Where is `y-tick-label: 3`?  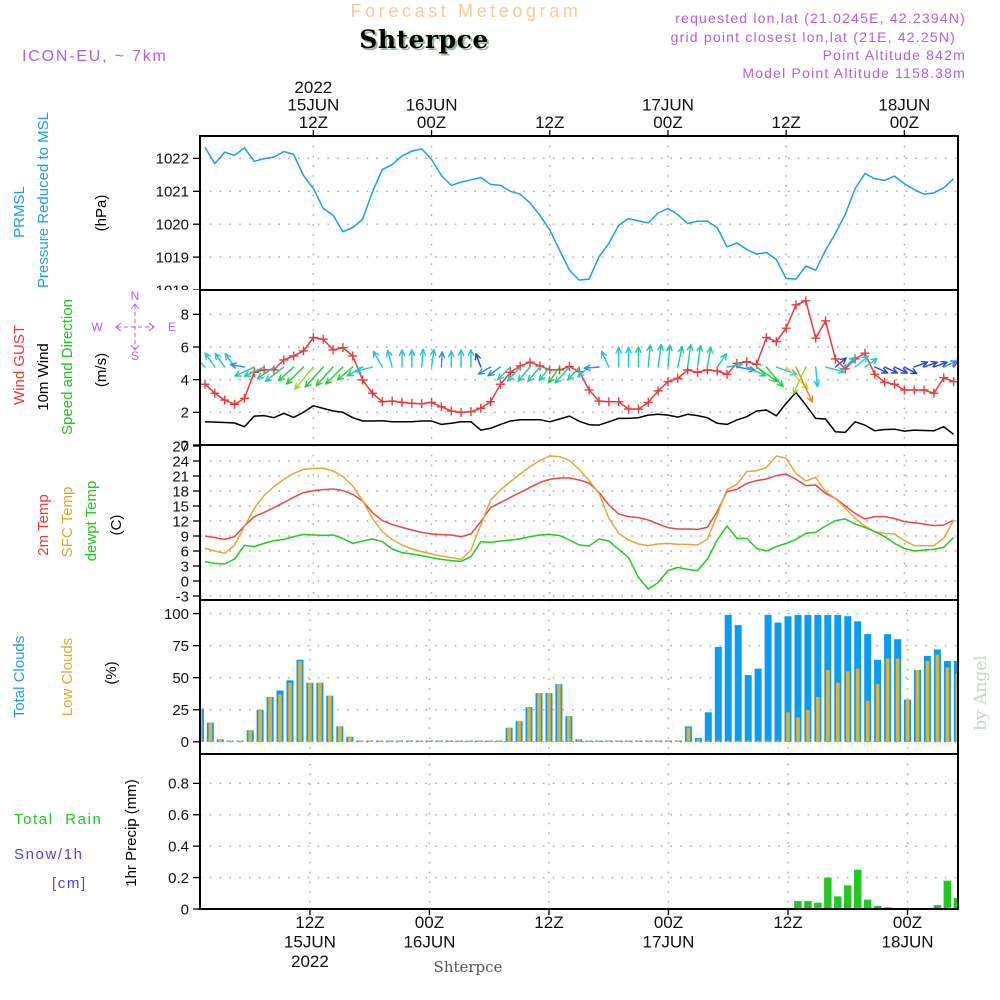 y-tick-label: 3 is located at coordinates (185, 566).